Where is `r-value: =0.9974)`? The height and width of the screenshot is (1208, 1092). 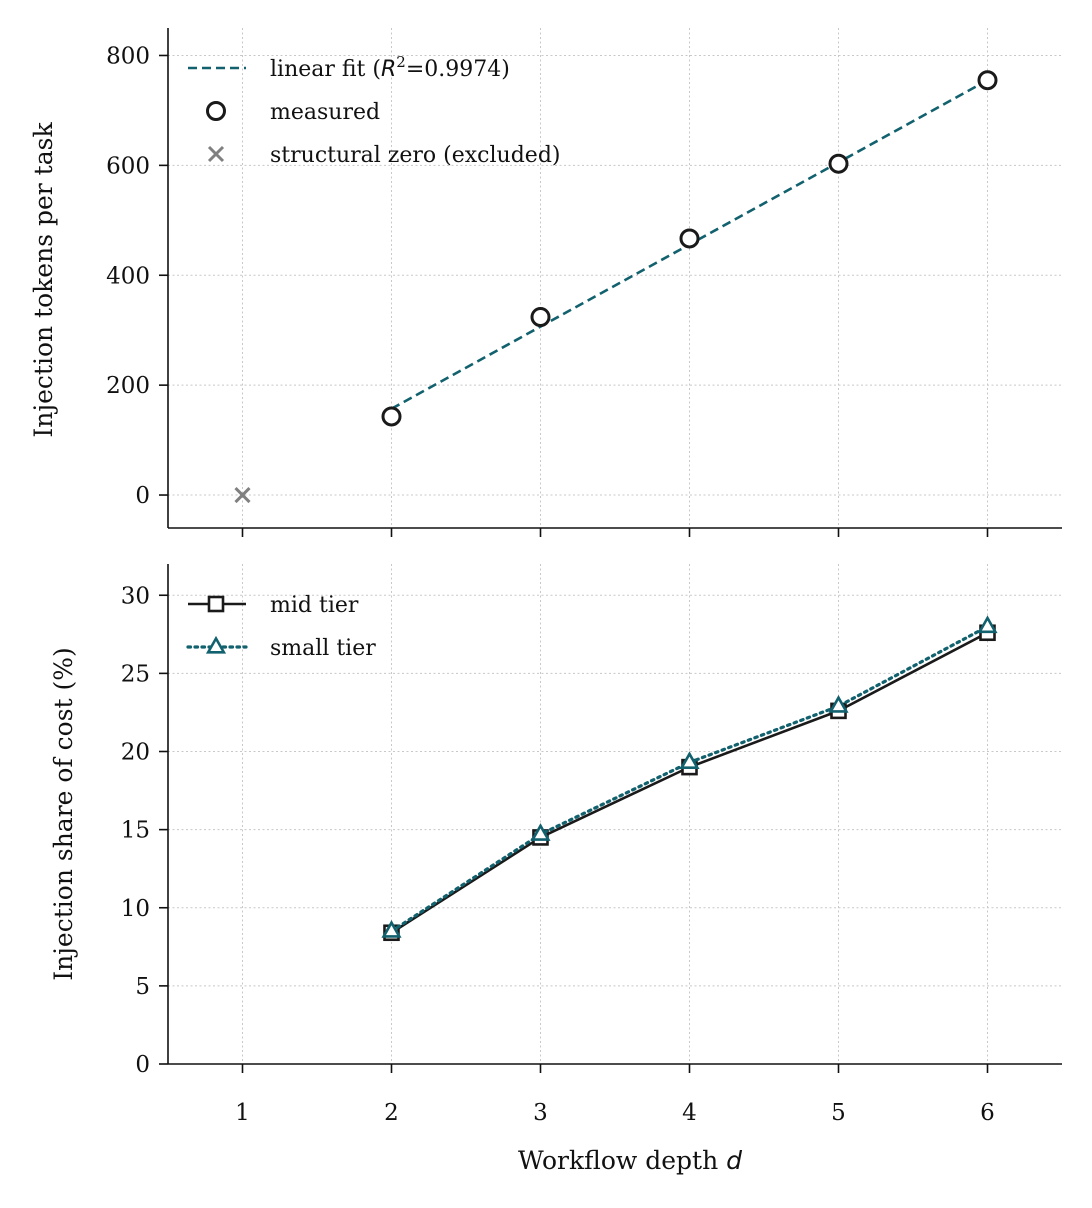
r-value: =0.9974) is located at coordinates (458, 69).